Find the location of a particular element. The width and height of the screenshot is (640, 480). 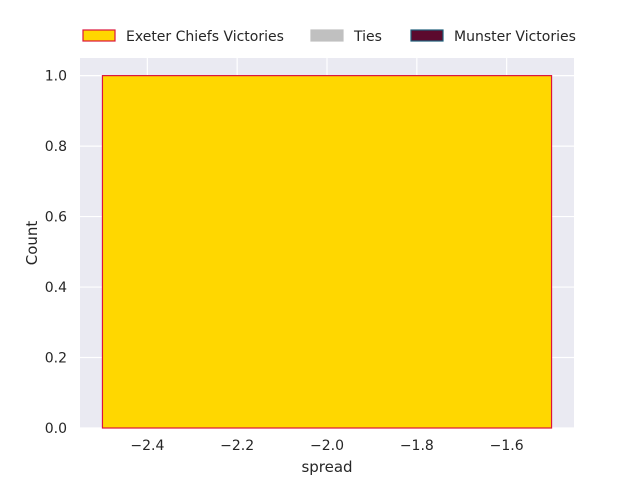

x-tick-label: −1.6 is located at coordinates (507, 446).